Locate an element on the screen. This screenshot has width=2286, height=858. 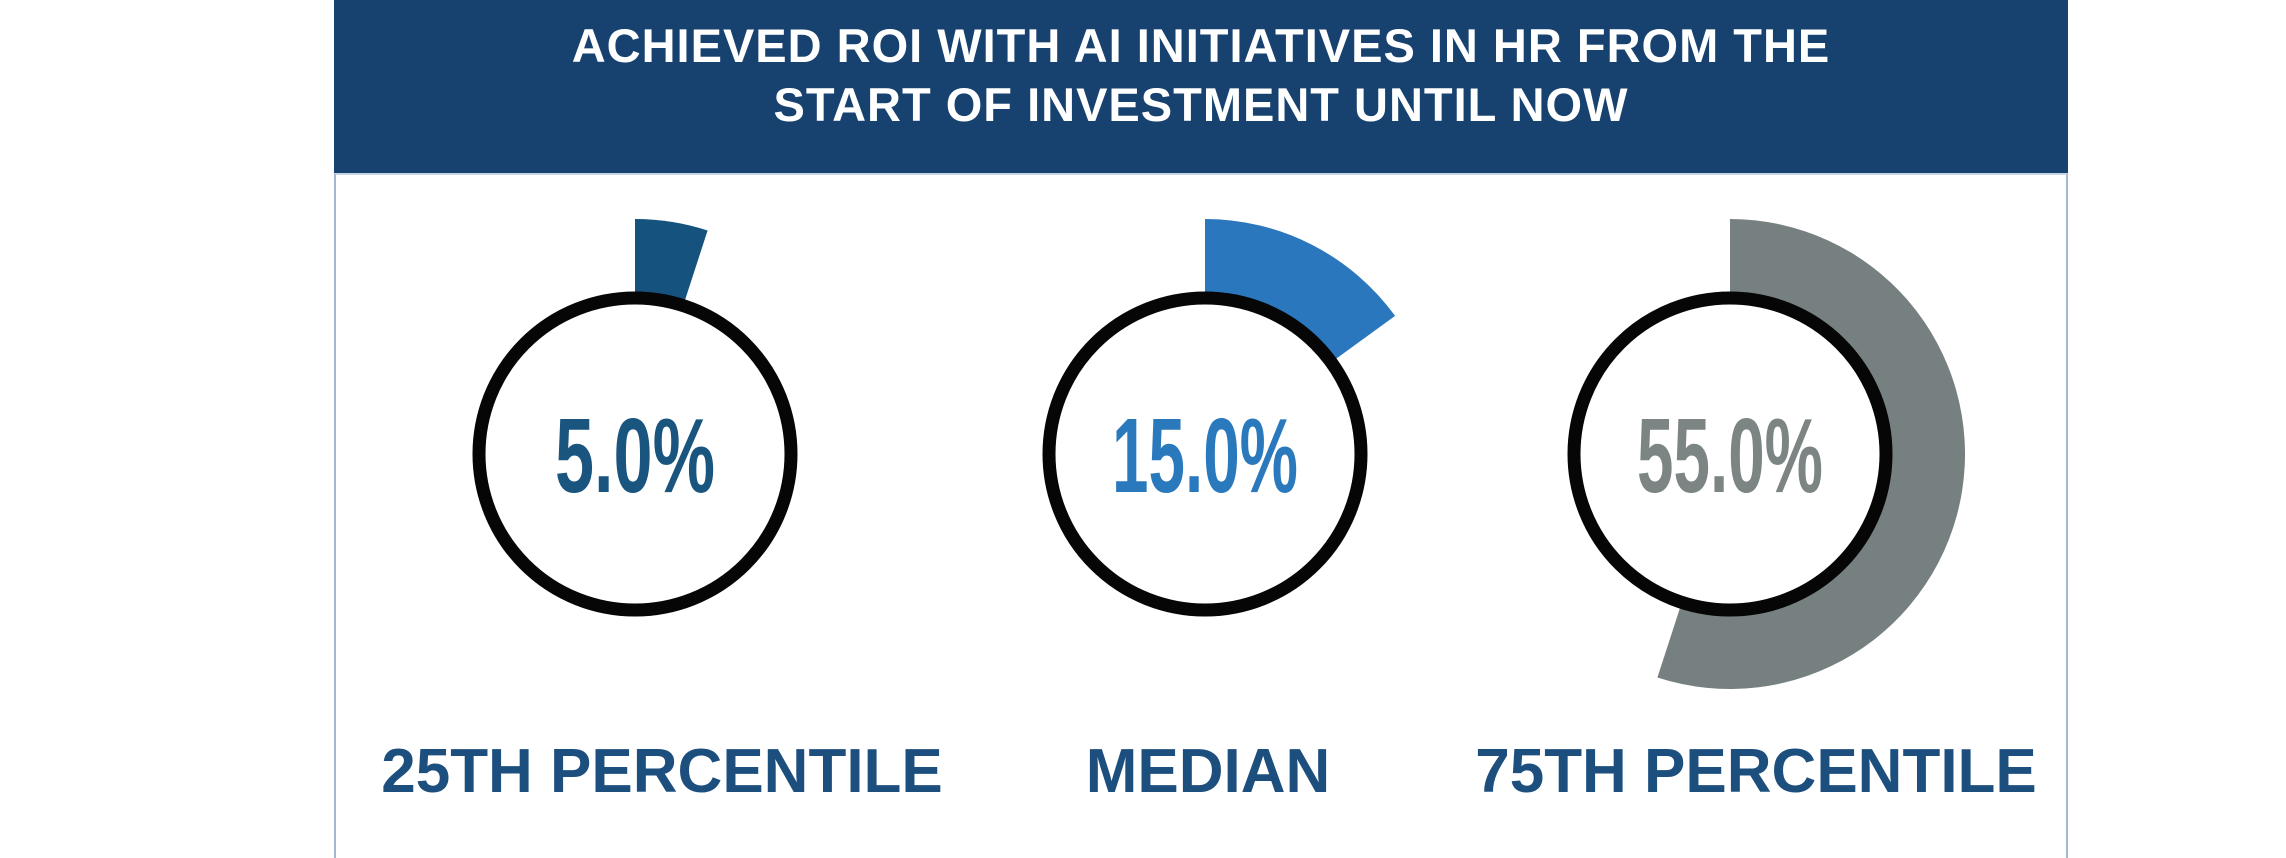
gauge-svg: 5.0% is located at coordinates (635, 418).